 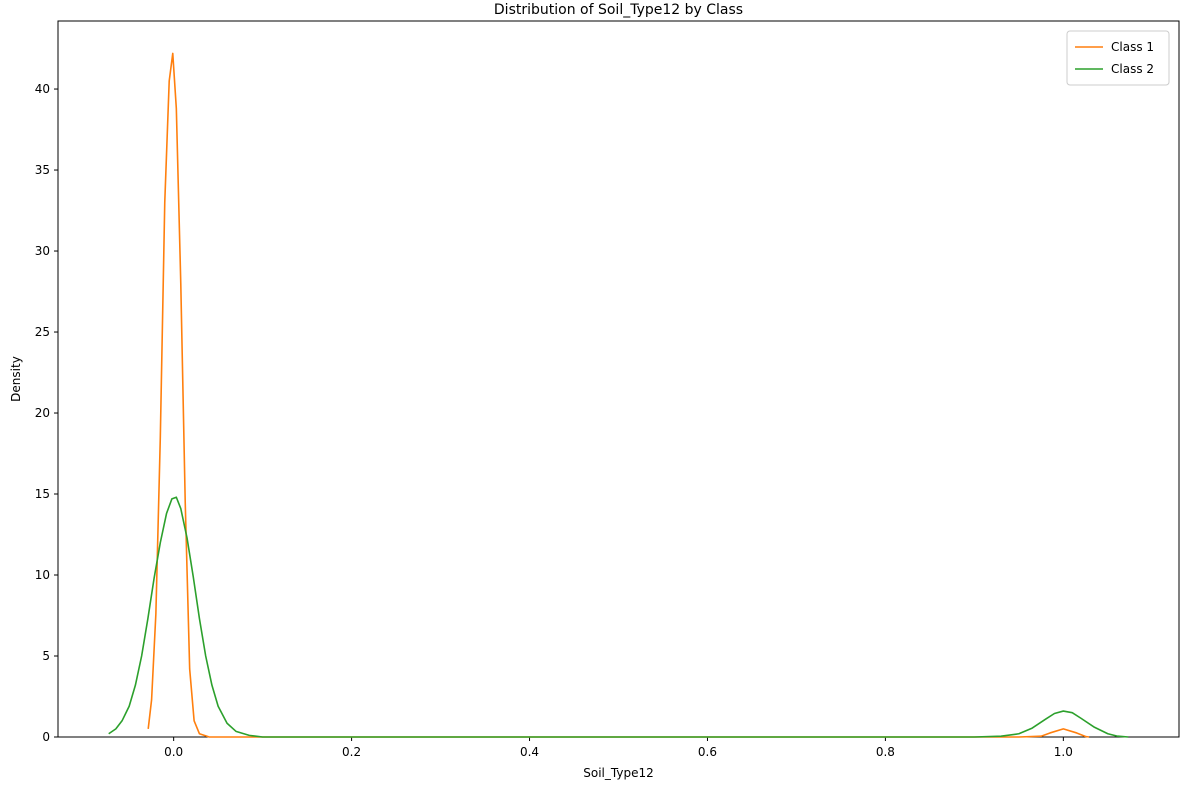 What do you see at coordinates (707, 752) in the screenshot?
I see `x-tick-label: 0.6` at bounding box center [707, 752].